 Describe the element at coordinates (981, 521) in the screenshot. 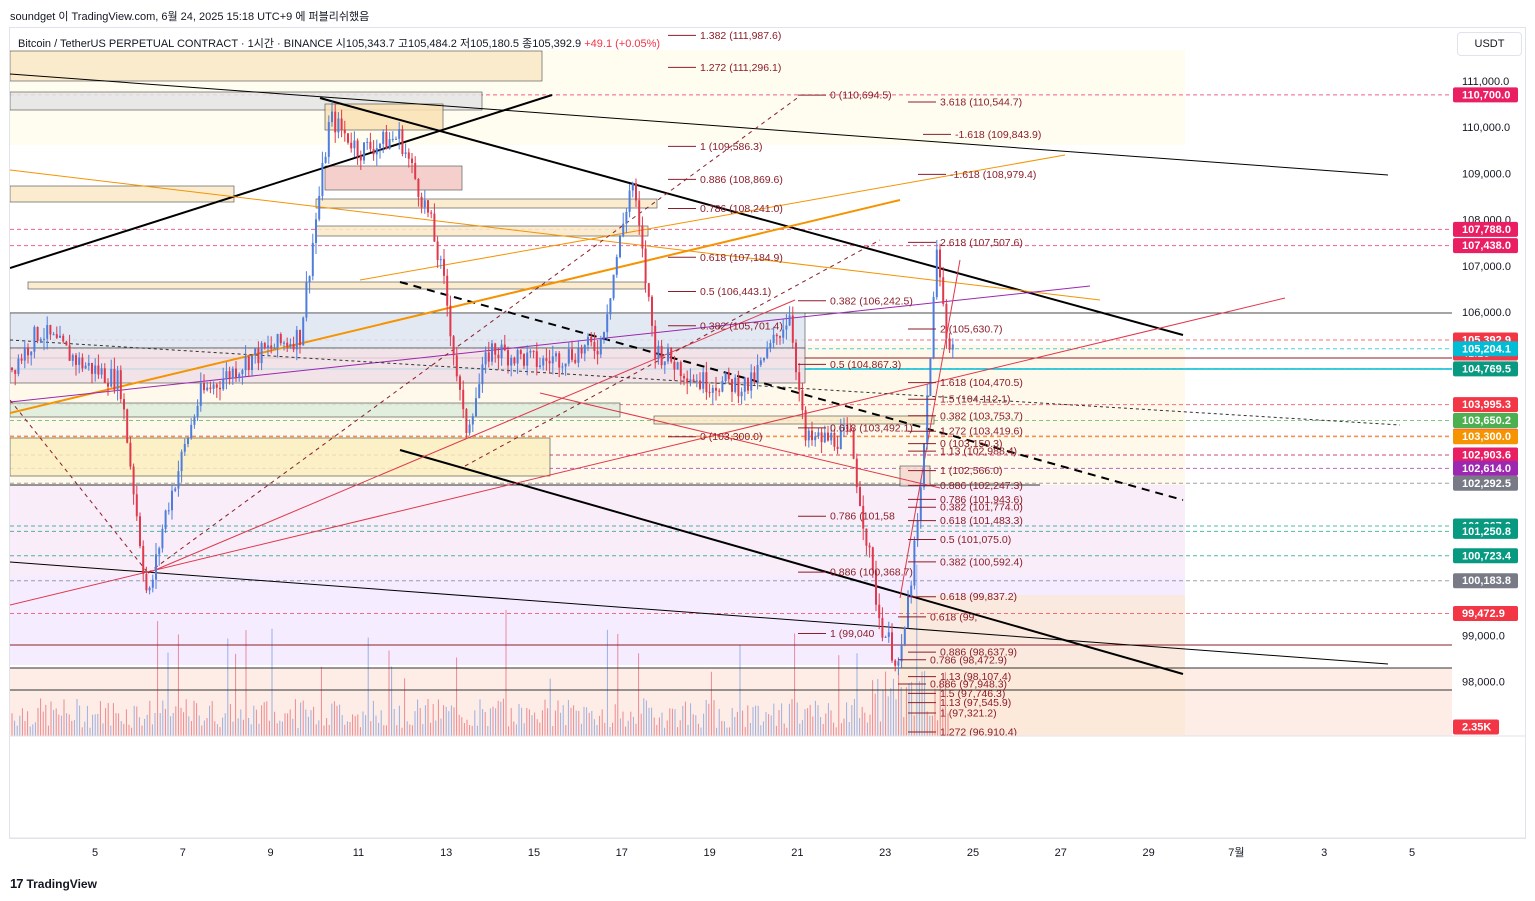

I see `fib-label: 0.618 (101,483.3)` at that location.